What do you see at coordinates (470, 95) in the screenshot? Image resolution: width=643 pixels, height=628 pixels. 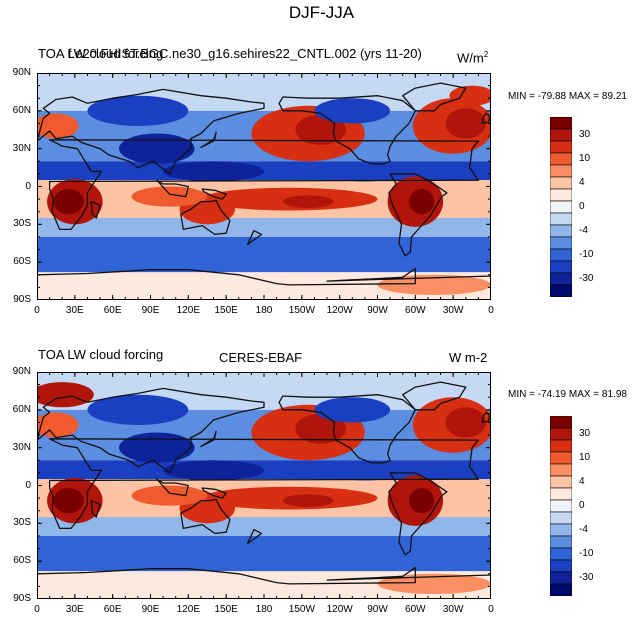 I see `nordic-warm-blob` at bounding box center [470, 95].